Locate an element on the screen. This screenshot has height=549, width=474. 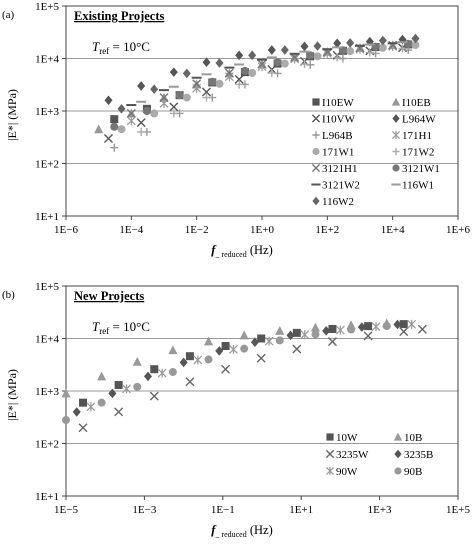
legend-marker-171h1 is located at coordinates (396, 135).